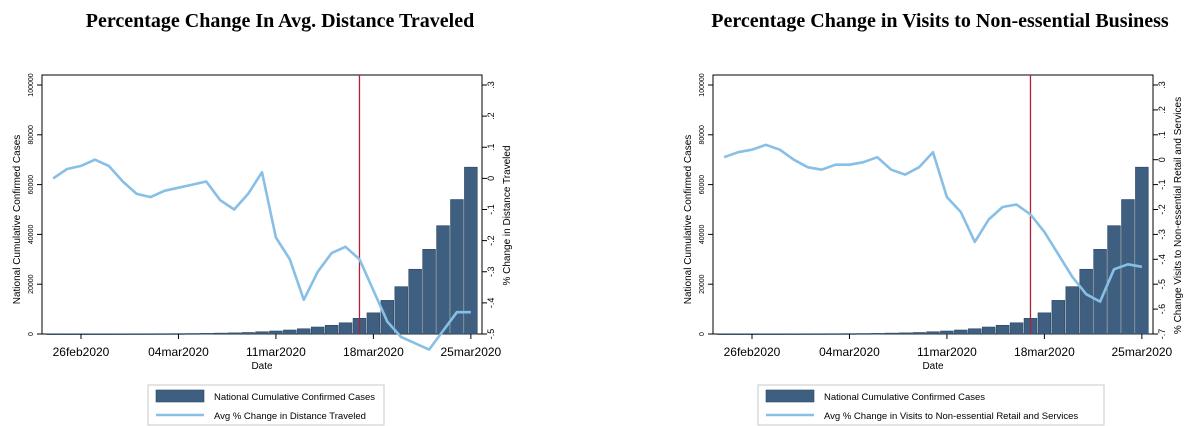 The image size is (1198, 426). What do you see at coordinates (507, 215) in the screenshot?
I see `y2-axis-label: % Change in Distance Traveled` at bounding box center [507, 215].